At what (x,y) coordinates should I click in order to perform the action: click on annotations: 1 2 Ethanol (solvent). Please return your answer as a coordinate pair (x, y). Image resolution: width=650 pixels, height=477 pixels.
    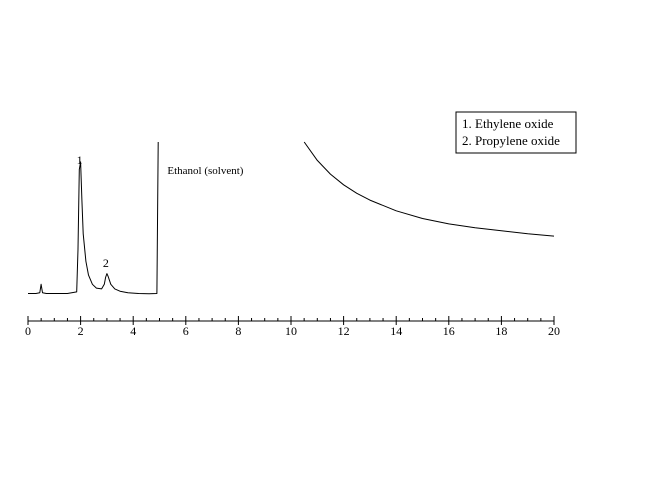
    Looking at the image, I should click on (160, 211).